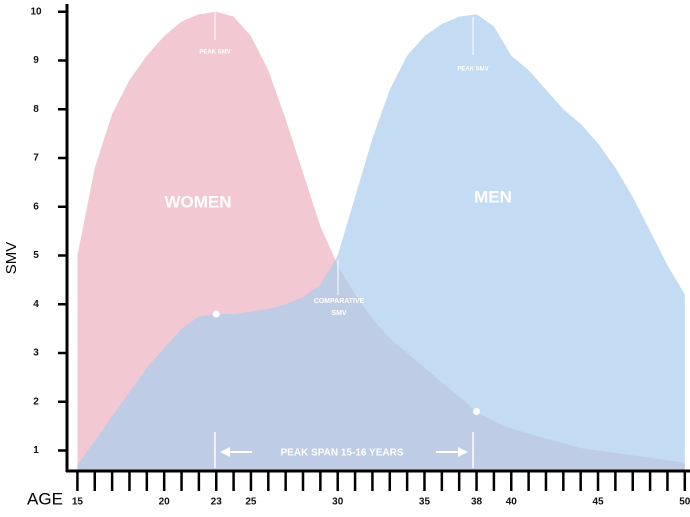  What do you see at coordinates (36, 401) in the screenshot?
I see `y-tick-label: 2` at bounding box center [36, 401].